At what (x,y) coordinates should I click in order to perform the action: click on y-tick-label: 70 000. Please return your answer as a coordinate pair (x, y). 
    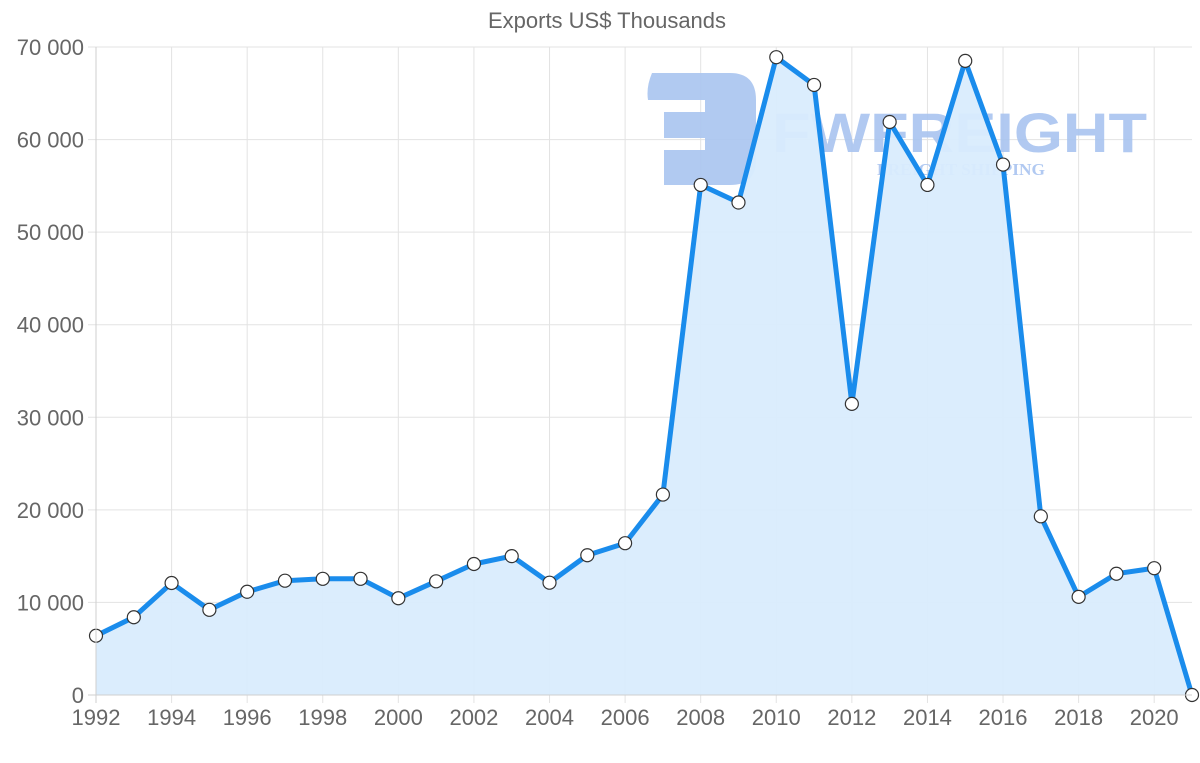
    Looking at the image, I should click on (50, 47).